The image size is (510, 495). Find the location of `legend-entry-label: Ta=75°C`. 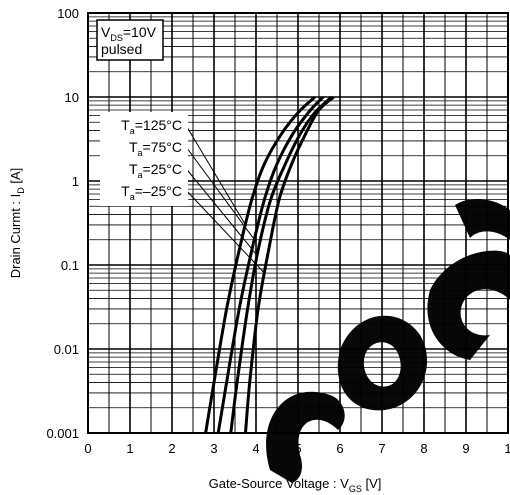

legend-entry-label: Ta=75°C is located at coordinates (155, 148).